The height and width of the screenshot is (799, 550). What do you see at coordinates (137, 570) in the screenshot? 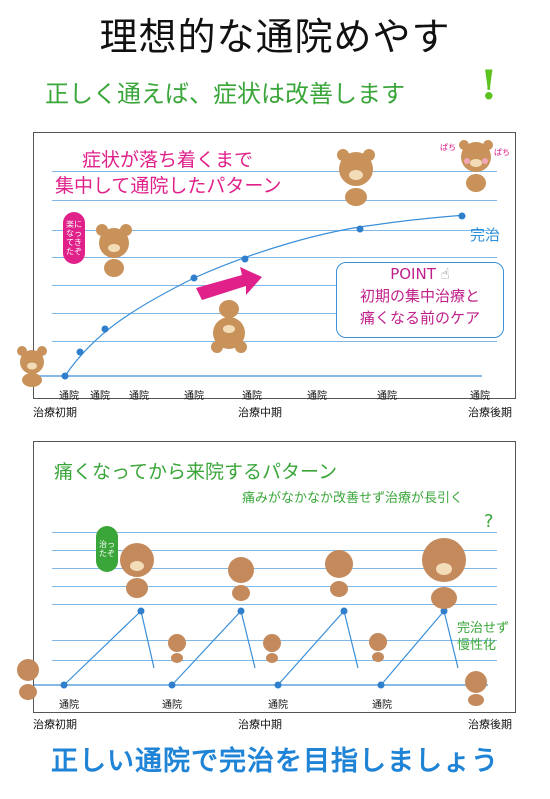
I see `deer-happy-icon` at bounding box center [137, 570].